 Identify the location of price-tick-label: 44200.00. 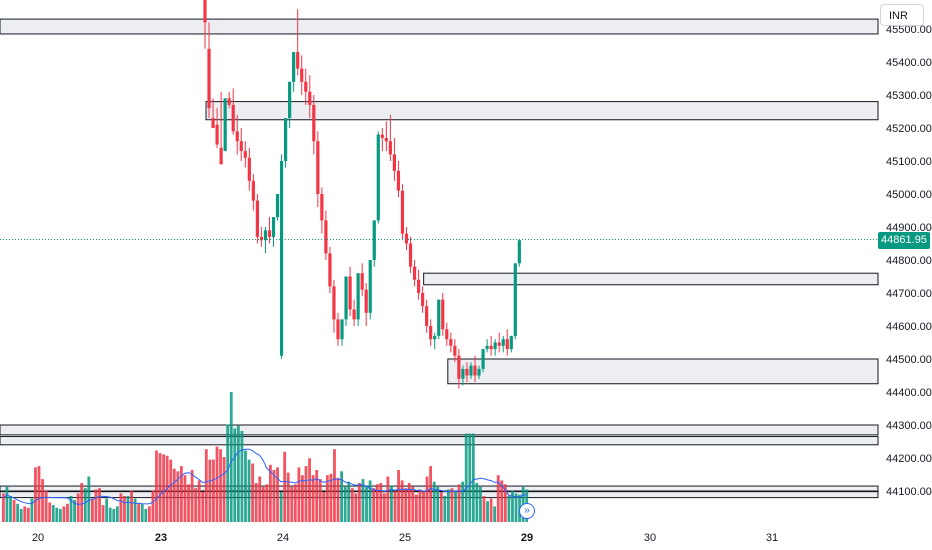
(909, 459).